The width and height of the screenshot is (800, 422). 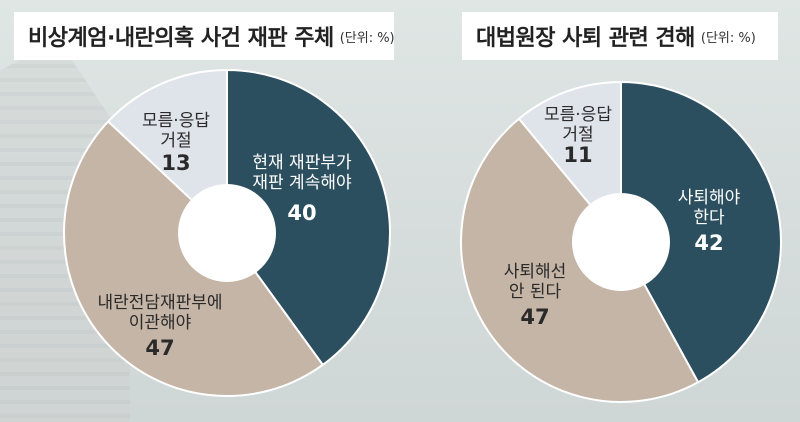 What do you see at coordinates (175, 141) in the screenshot?
I see `chart-1-slice-3-label-line-2: 거절` at bounding box center [175, 141].